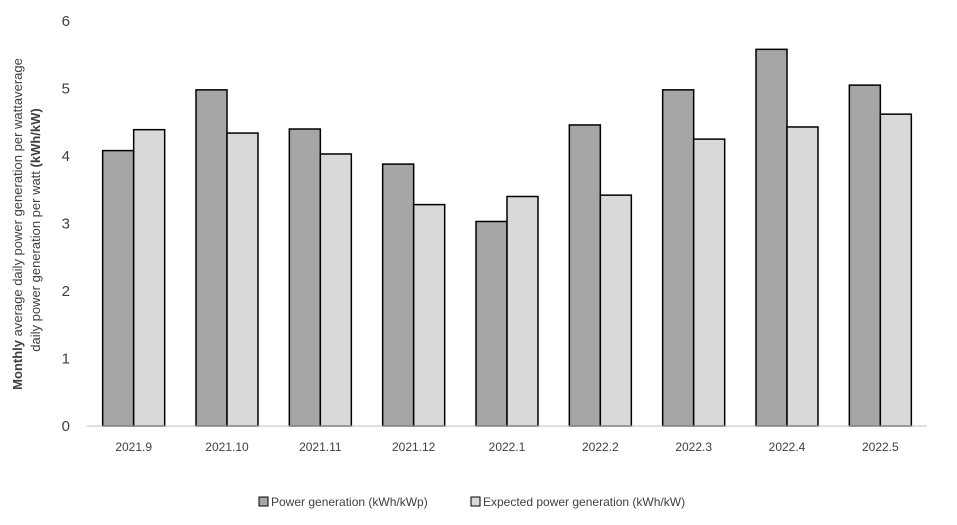  What do you see at coordinates (787, 447) in the screenshot?
I see `x-tick-label: 2022.4` at bounding box center [787, 447].